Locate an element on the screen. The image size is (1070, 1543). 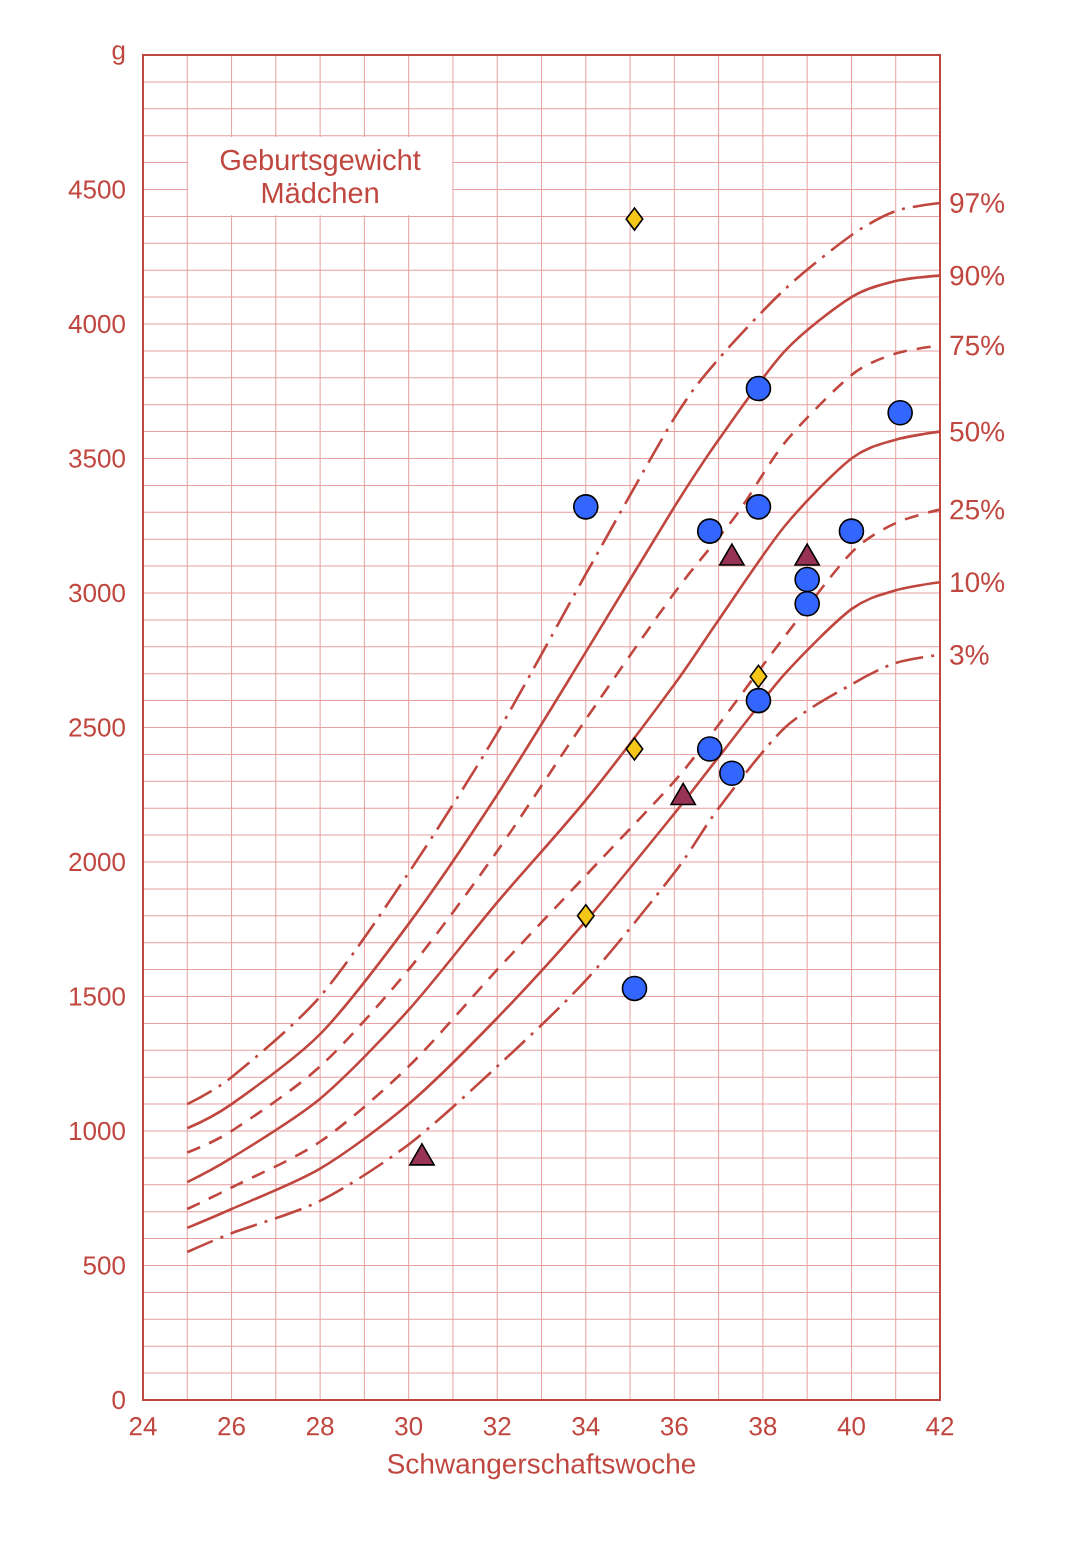
y-tick-label: 0 is located at coordinates (118, 1400).